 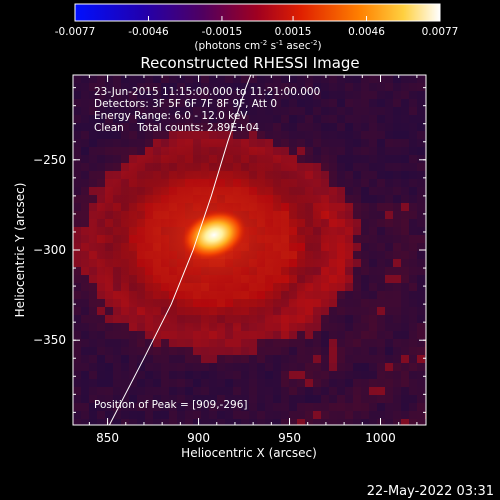 What do you see at coordinates (171, 405) in the screenshot?
I see `peak-position-label: Position of Peak = [909,-296]` at bounding box center [171, 405].